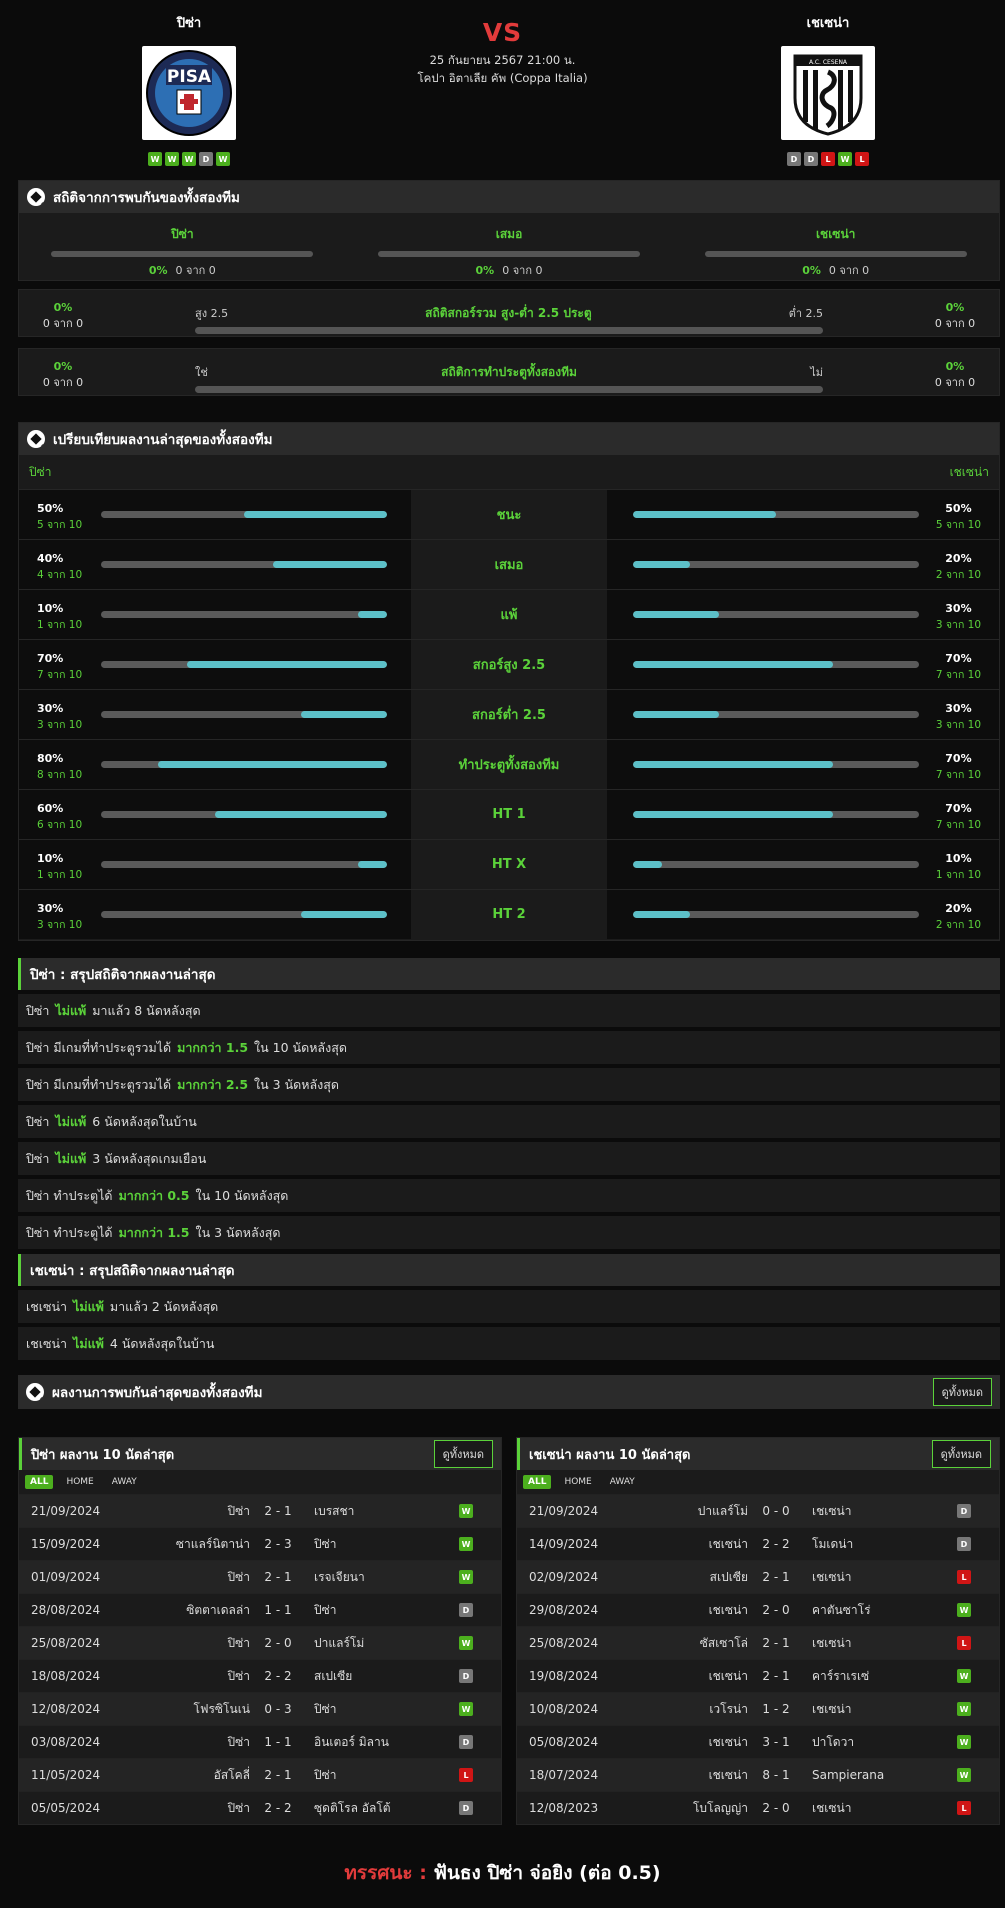 This screenshot has height=1908, width=1005. Describe the element at coordinates (36, 197) in the screenshot. I see `football-icon` at that location.